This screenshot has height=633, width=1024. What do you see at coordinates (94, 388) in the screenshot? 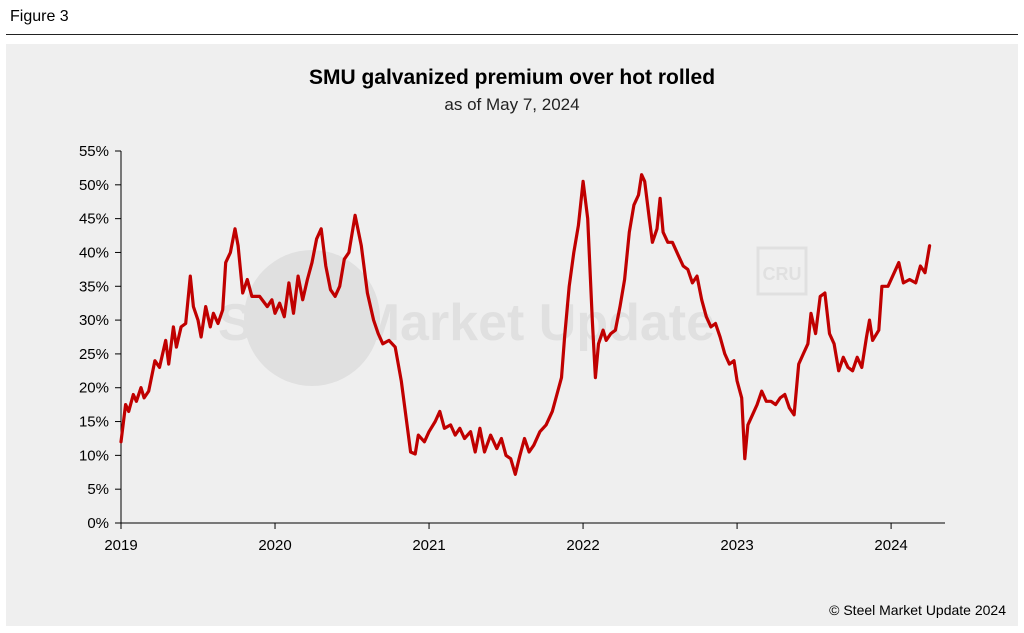
I see `y-tick-label: 20%` at bounding box center [94, 388].